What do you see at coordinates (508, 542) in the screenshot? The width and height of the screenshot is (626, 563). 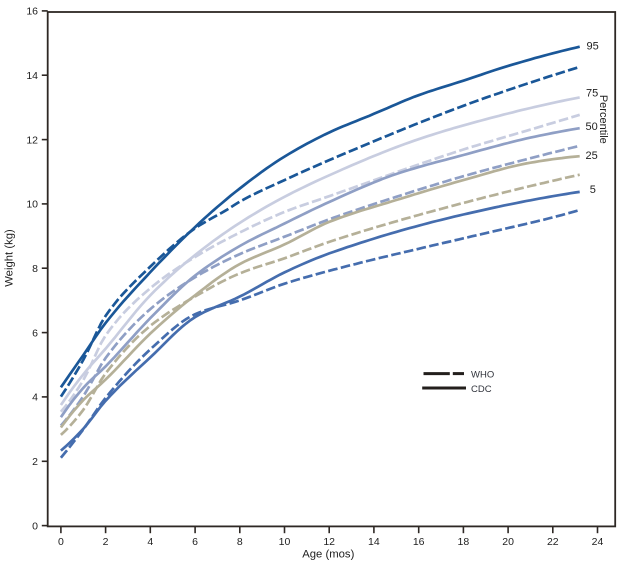 I see `svg-text: 20` at bounding box center [508, 542].